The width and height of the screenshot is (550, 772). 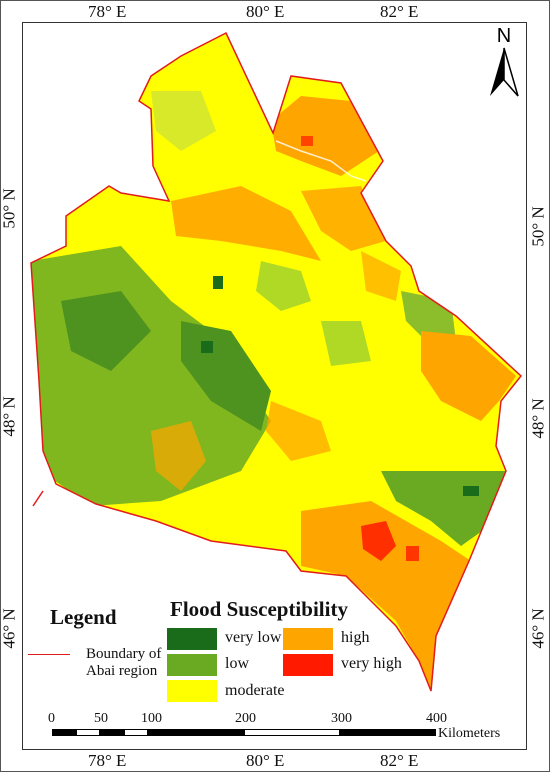 I want to click on legend-label-very-high: very high, so click(x=371, y=663).